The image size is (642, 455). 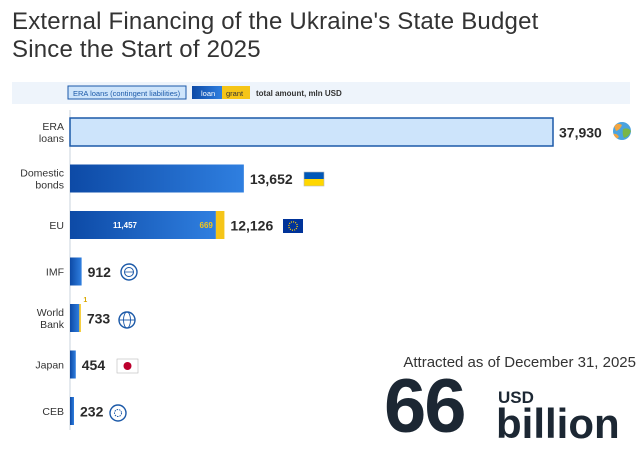 What do you see at coordinates (314, 179) in the screenshot?
I see `ukraine-flag-icon` at bounding box center [314, 179].